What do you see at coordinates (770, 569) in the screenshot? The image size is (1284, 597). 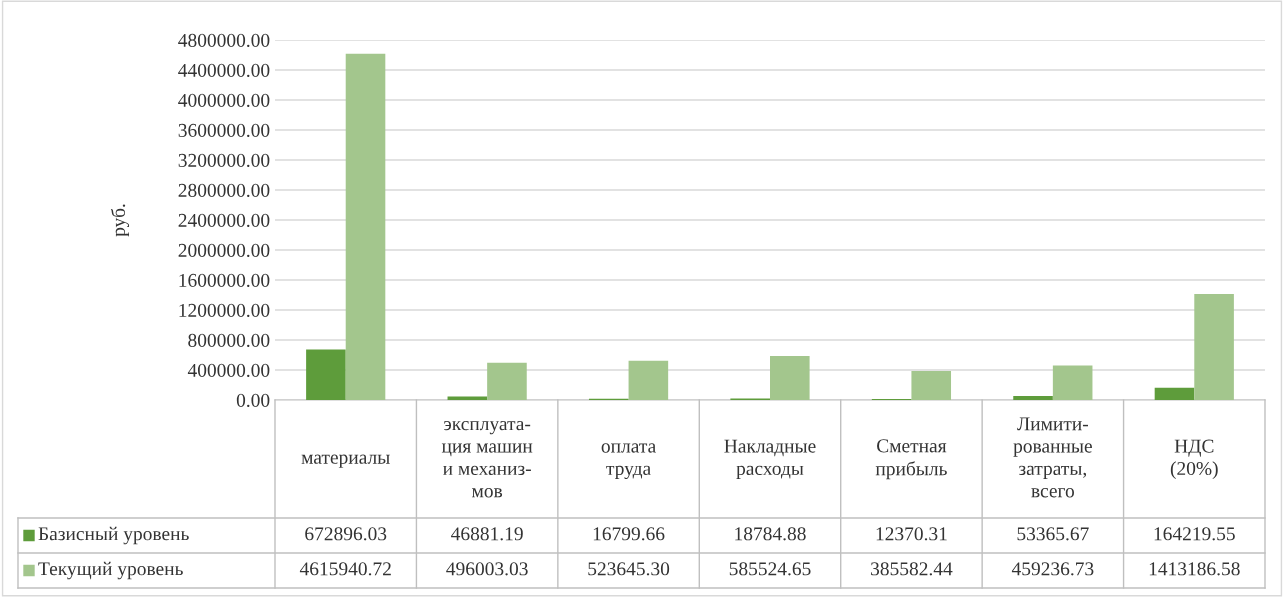 I see `data-label: 585524.65` at bounding box center [770, 569].